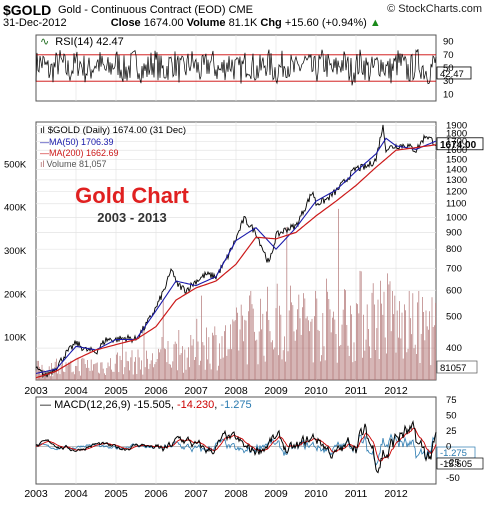 The image size is (486, 505). I want to click on macd-x-tick-label: 2011, so click(356, 494).